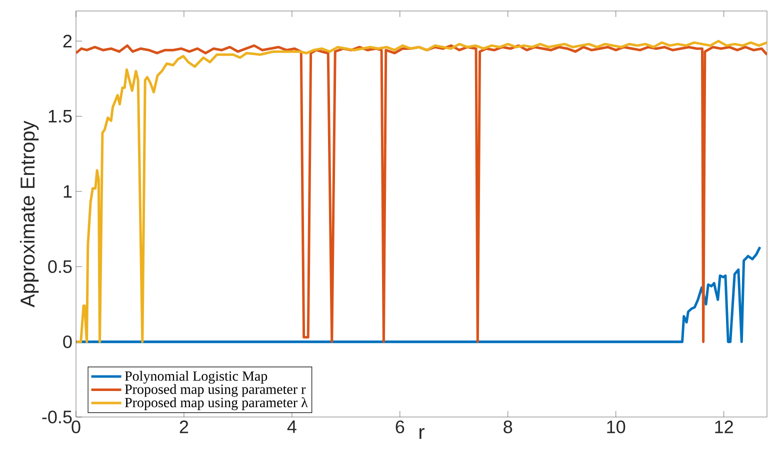 The height and width of the screenshot is (452, 769). I want to click on x-tick-label: 12, so click(724, 427).